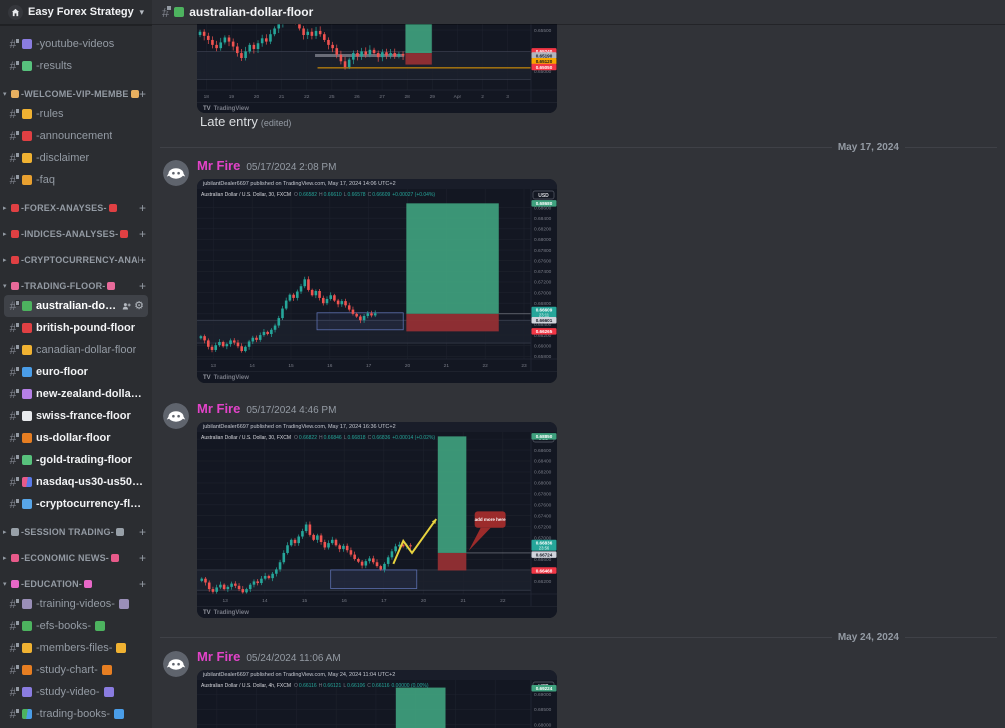 The image size is (1005, 728). I want to click on sidebar-channel-disclaimer: # -disclaimer, so click(76, 158).